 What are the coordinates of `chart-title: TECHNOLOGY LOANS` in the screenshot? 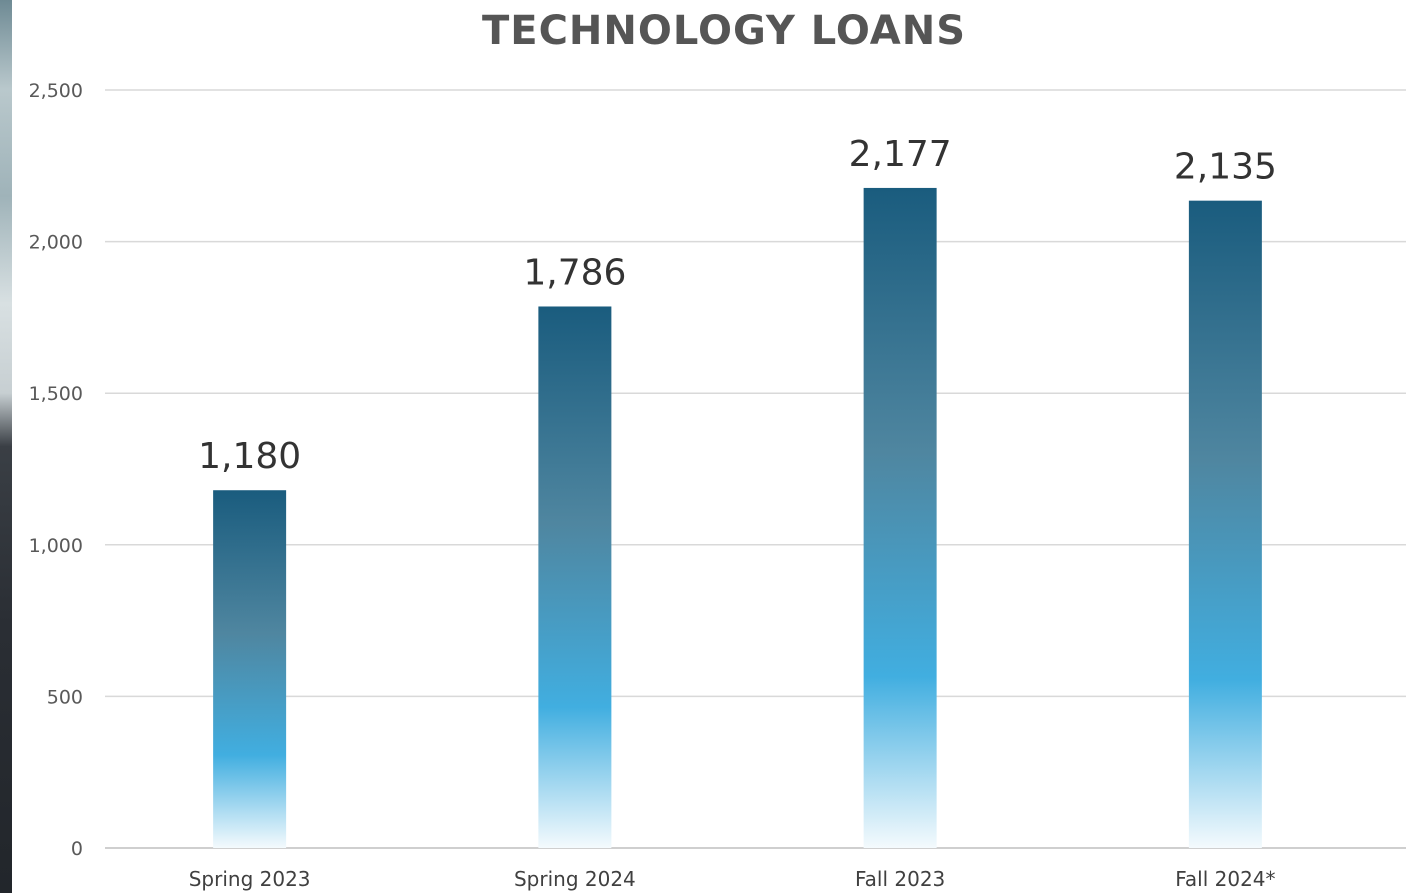 It's located at (724, 31).